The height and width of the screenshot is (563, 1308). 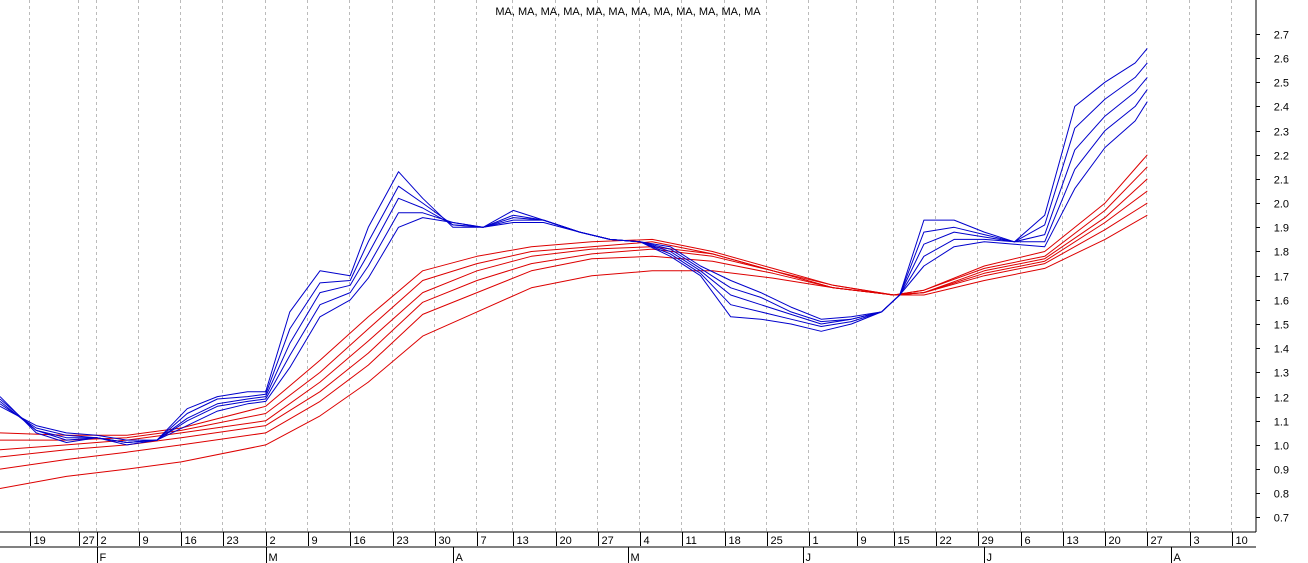 I want to click on month-tick-label-0: F, so click(x=103, y=557).